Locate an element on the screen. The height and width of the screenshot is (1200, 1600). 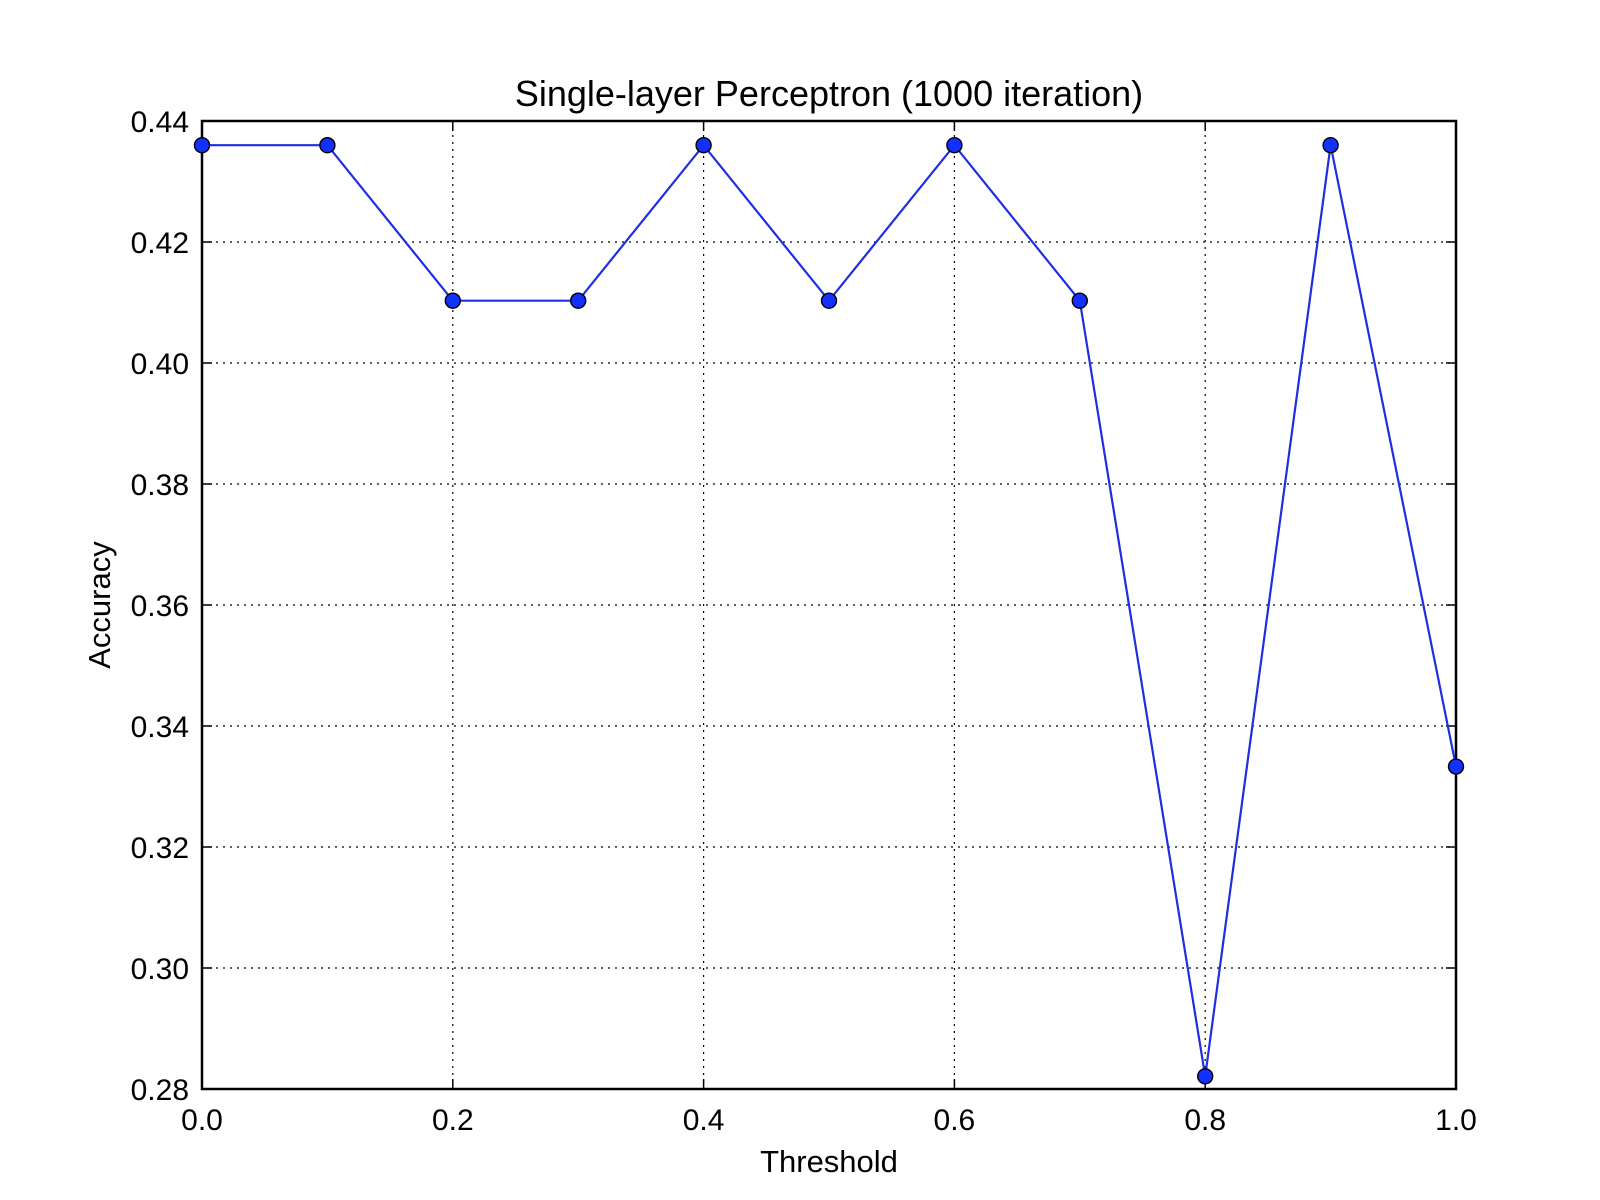
y-tick-label: 0.38 is located at coordinates (160, 485).